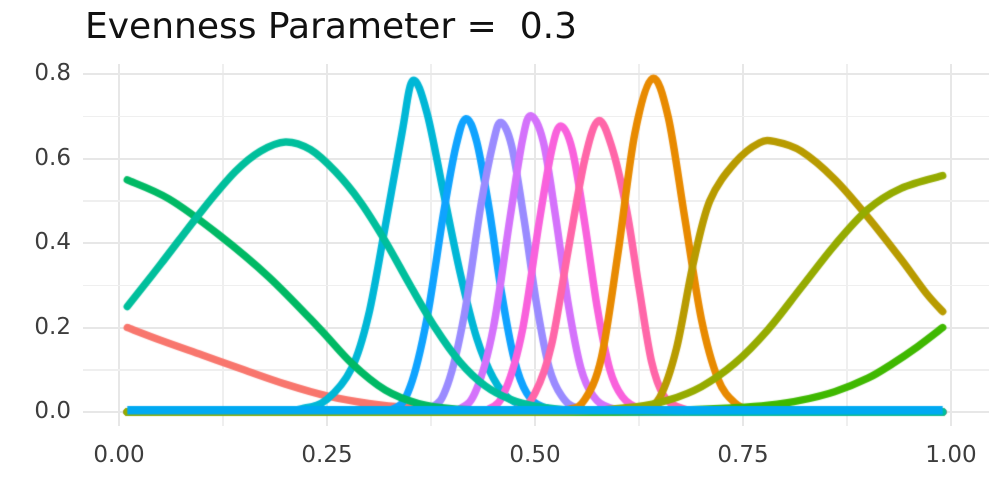  What do you see at coordinates (119, 455) in the screenshot?
I see `x-tick-label: 0.00` at bounding box center [119, 455].